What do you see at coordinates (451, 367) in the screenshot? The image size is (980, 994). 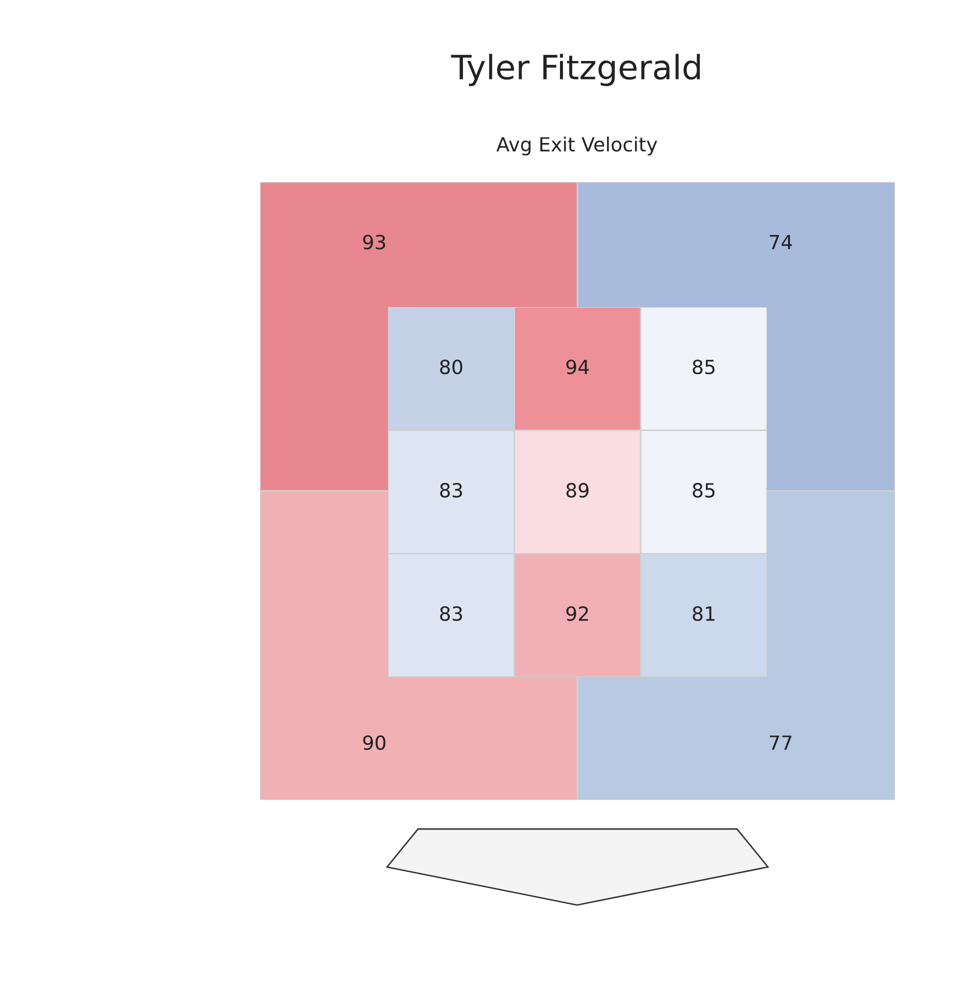 I see `data-label: 80` at bounding box center [451, 367].